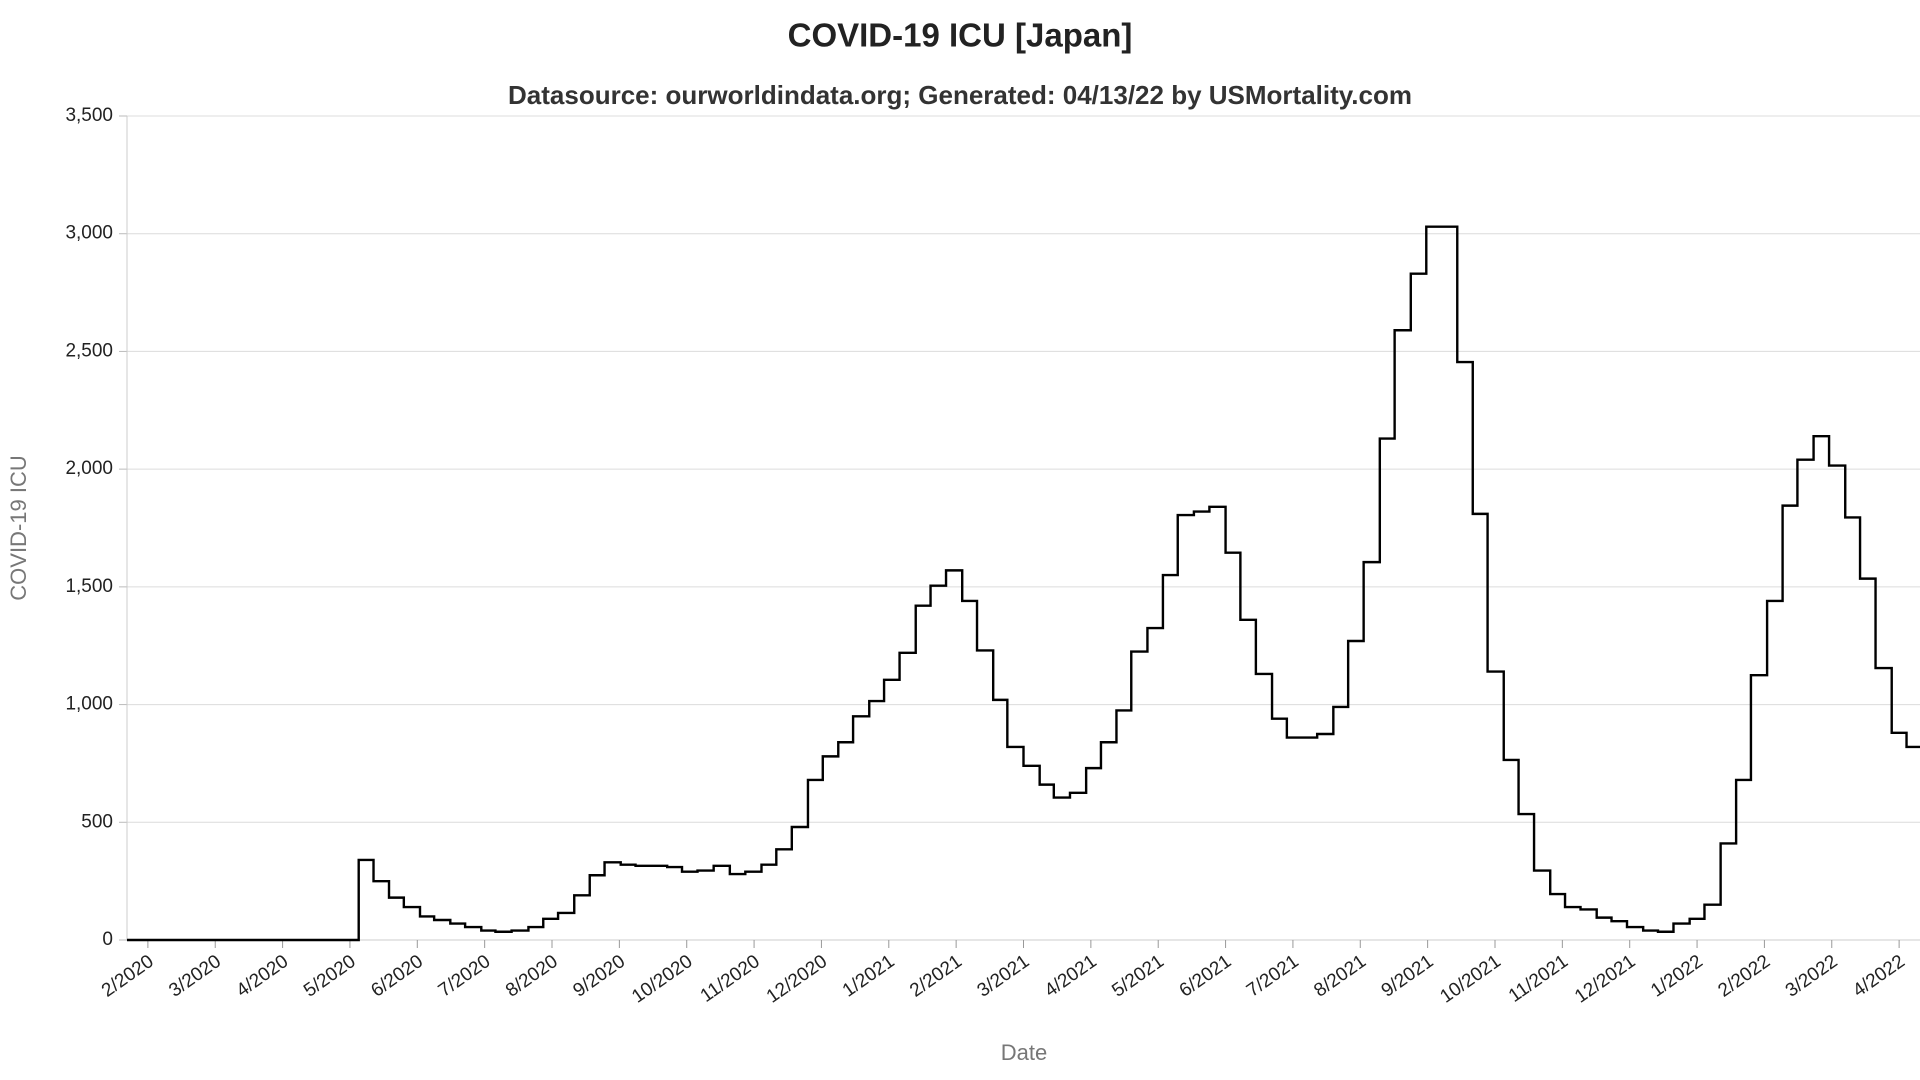 The height and width of the screenshot is (1080, 1920). I want to click on x-tick-label: 2/2020, so click(128, 976).